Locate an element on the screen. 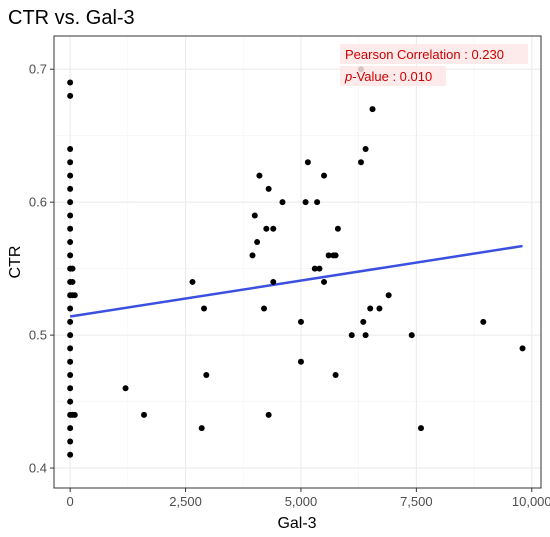 The height and width of the screenshot is (537, 550). x-tick-label: 7,500 is located at coordinates (416, 501).